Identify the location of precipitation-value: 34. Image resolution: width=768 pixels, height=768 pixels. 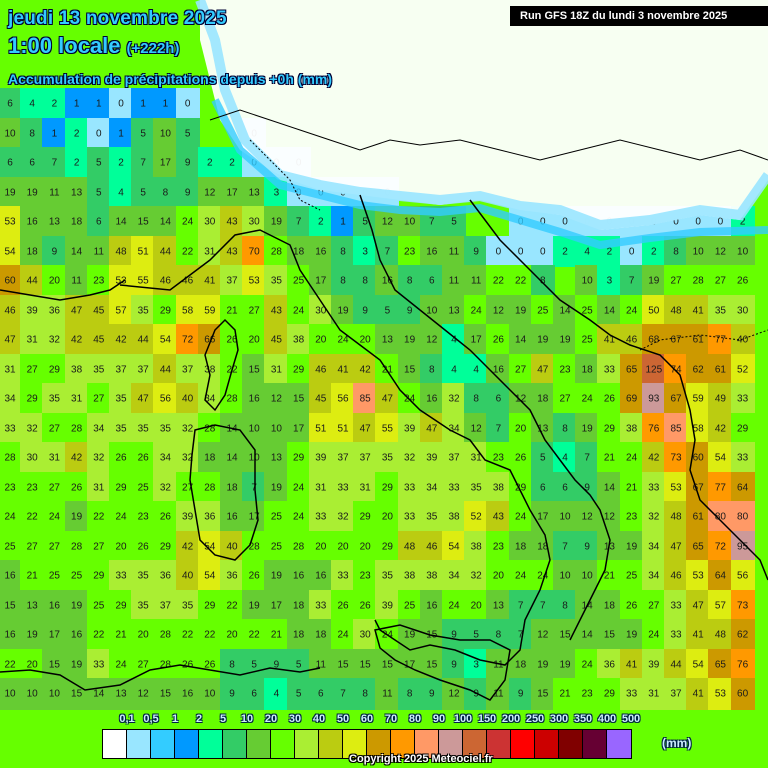
(99, 428).